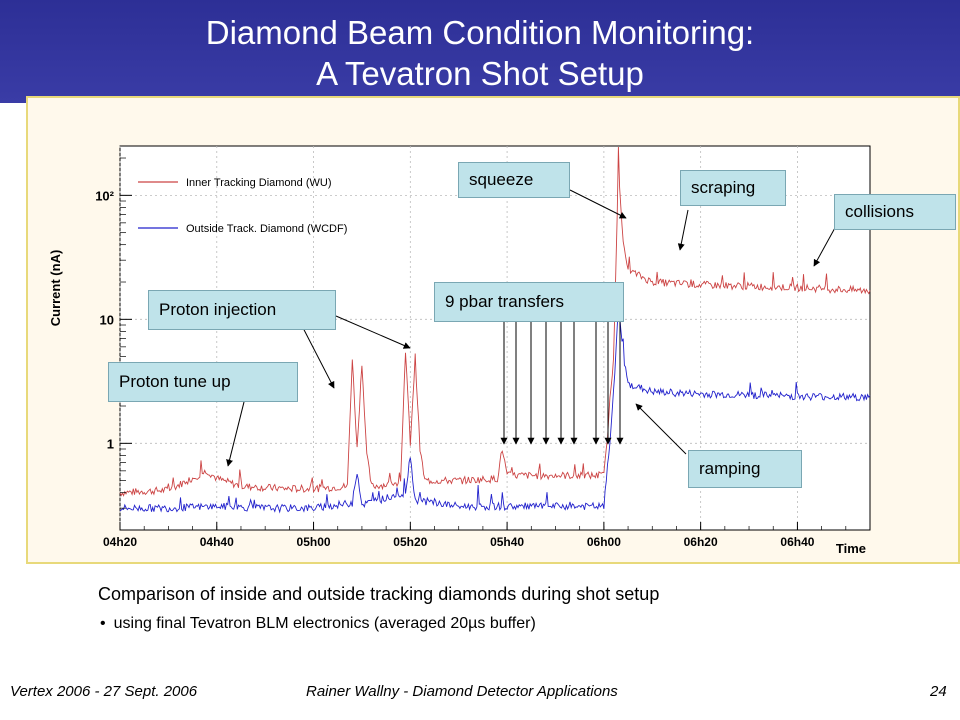 The width and height of the screenshot is (960, 720). I want to click on title-line-2: A Tevatron Shot Setup, so click(480, 73).